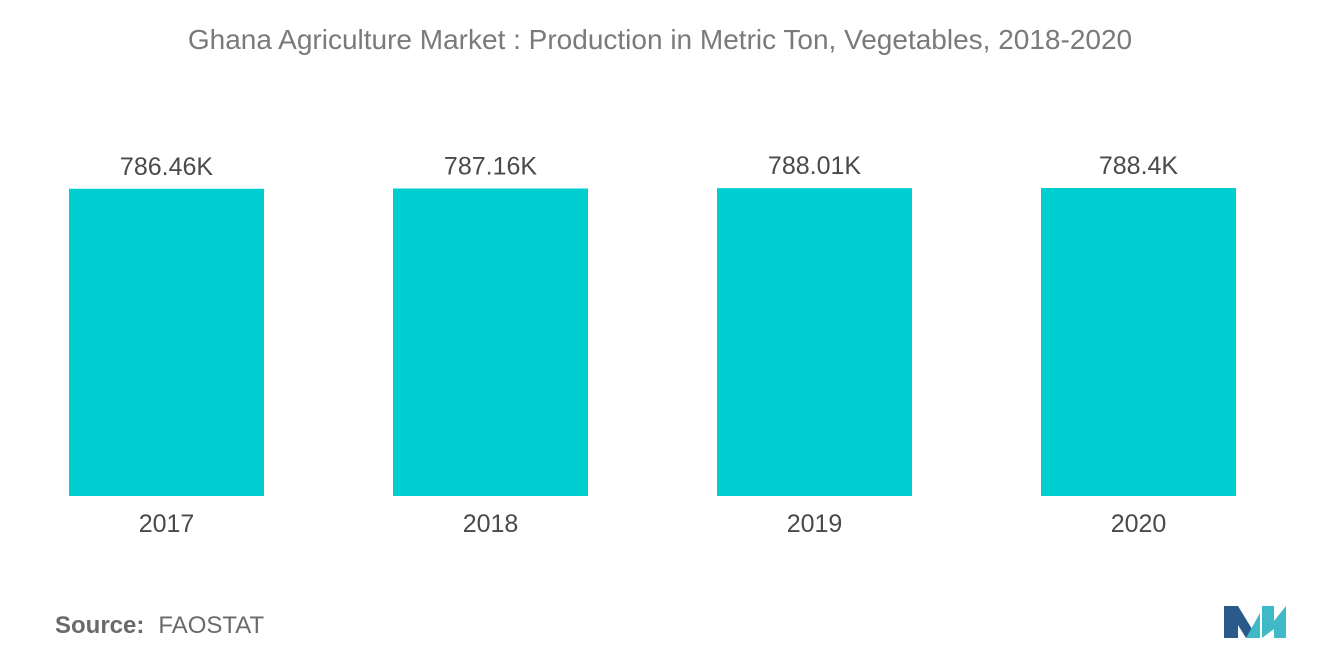 Image resolution: width=1320 pixels, height=665 pixels. What do you see at coordinates (1238, 622) in the screenshot?
I see `logo-shape-left` at bounding box center [1238, 622].